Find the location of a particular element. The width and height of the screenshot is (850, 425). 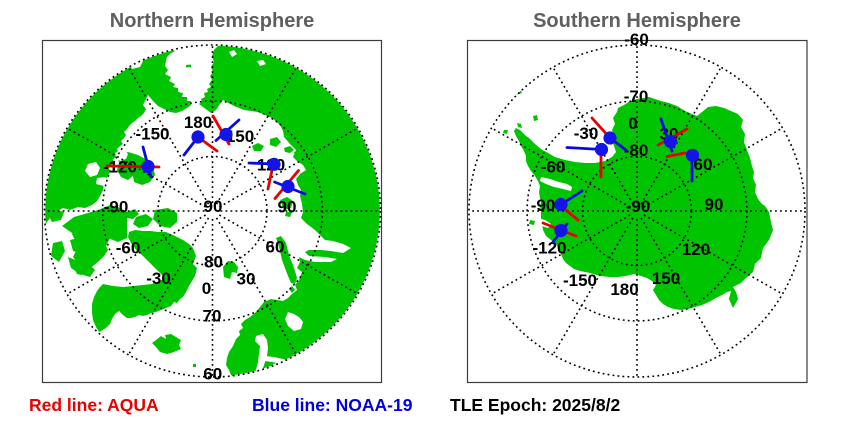

svg-text: 120 is located at coordinates (696, 249).